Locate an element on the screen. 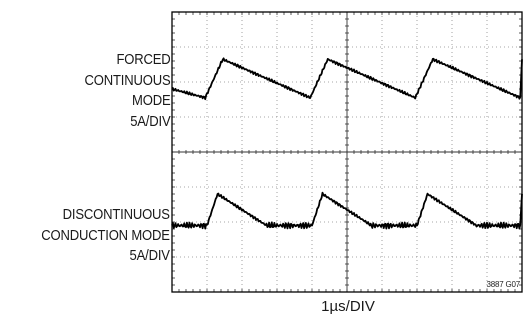 Image resolution: width=524 pixels, height=326 pixels. trace-label-line: CONDUCTION MODE is located at coordinates (105, 235).